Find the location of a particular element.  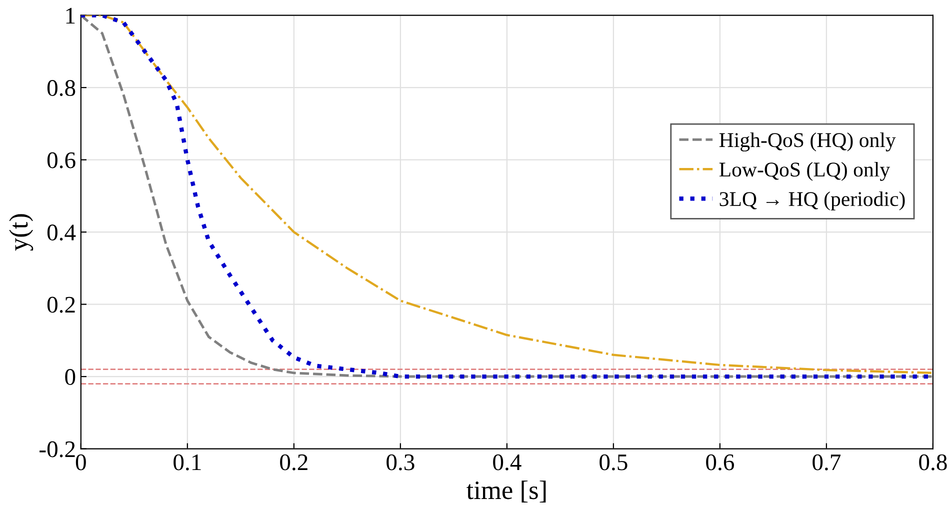

x-tick-label: 0.1 is located at coordinates (187, 462).